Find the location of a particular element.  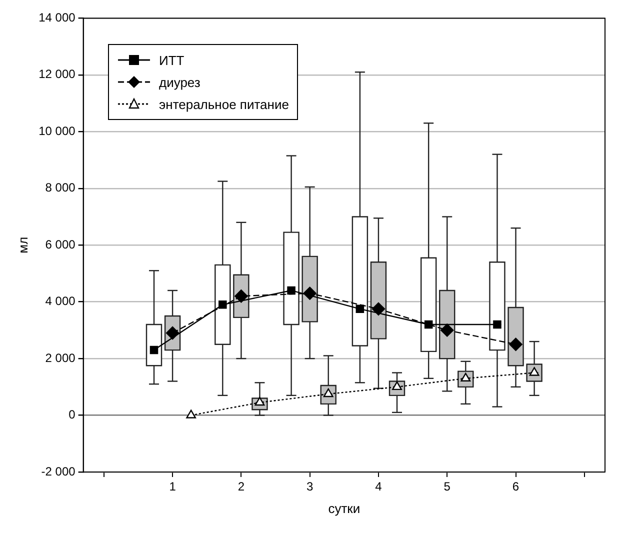

x-tick-label: 3 is located at coordinates (310, 487).